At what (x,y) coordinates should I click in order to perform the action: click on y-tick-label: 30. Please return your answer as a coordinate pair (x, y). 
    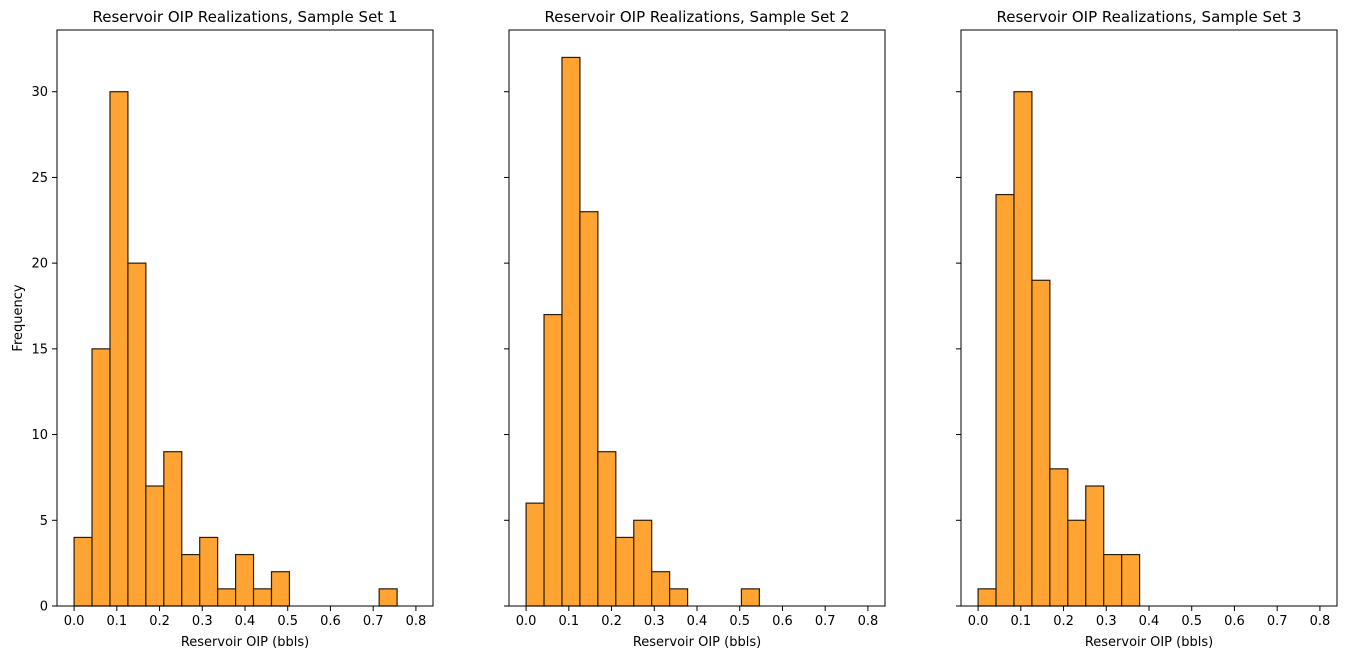
    Looking at the image, I should click on (39, 92).